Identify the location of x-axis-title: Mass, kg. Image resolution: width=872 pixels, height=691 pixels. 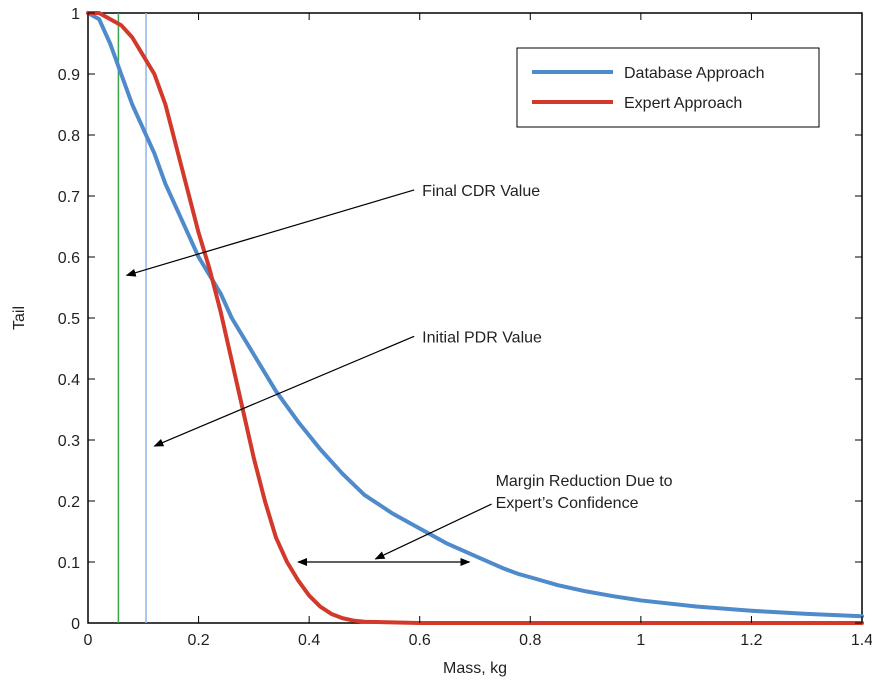
(475, 668).